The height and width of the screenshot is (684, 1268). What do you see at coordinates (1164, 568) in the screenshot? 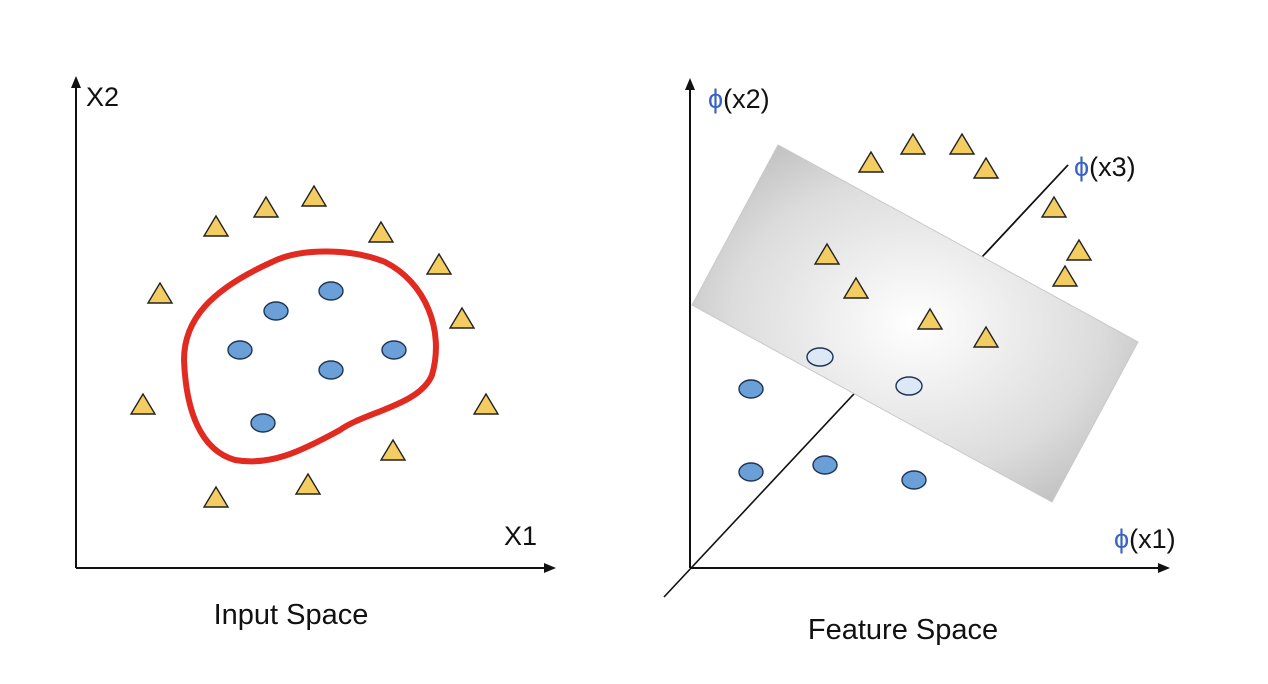
I see `feature-x-axis-arrowhead-icon` at bounding box center [1164, 568].